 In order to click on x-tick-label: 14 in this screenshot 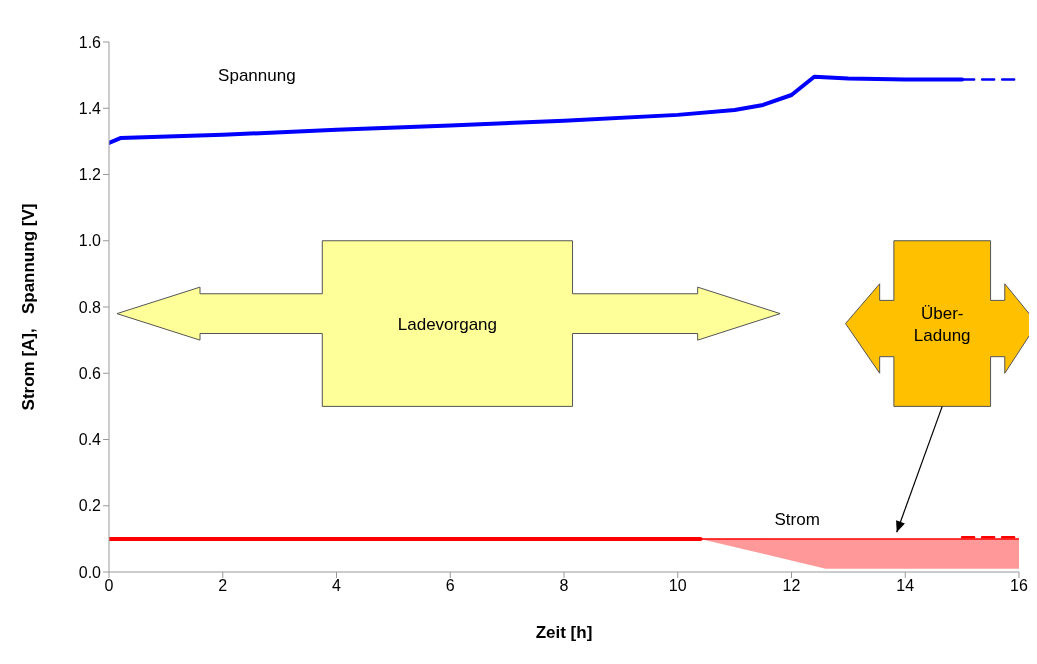, I will do `click(905, 586)`.